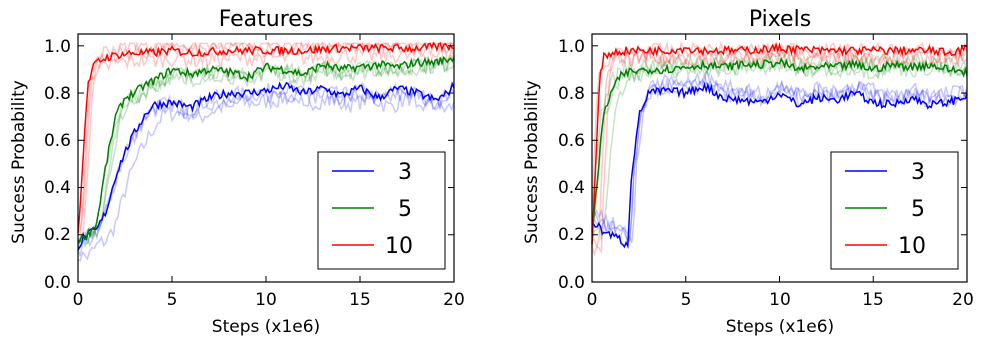 This screenshot has height=337, width=982. What do you see at coordinates (780, 19) in the screenshot?
I see `chart-title: Pixels` at bounding box center [780, 19].